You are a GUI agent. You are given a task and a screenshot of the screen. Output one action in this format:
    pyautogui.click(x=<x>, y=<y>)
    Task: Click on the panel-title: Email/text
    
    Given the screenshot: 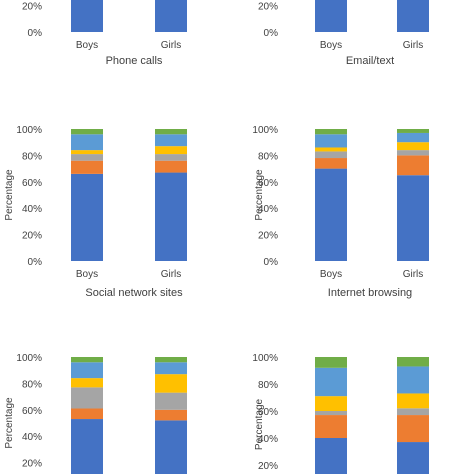 What is the action you would take?
    pyautogui.click(x=370, y=61)
    